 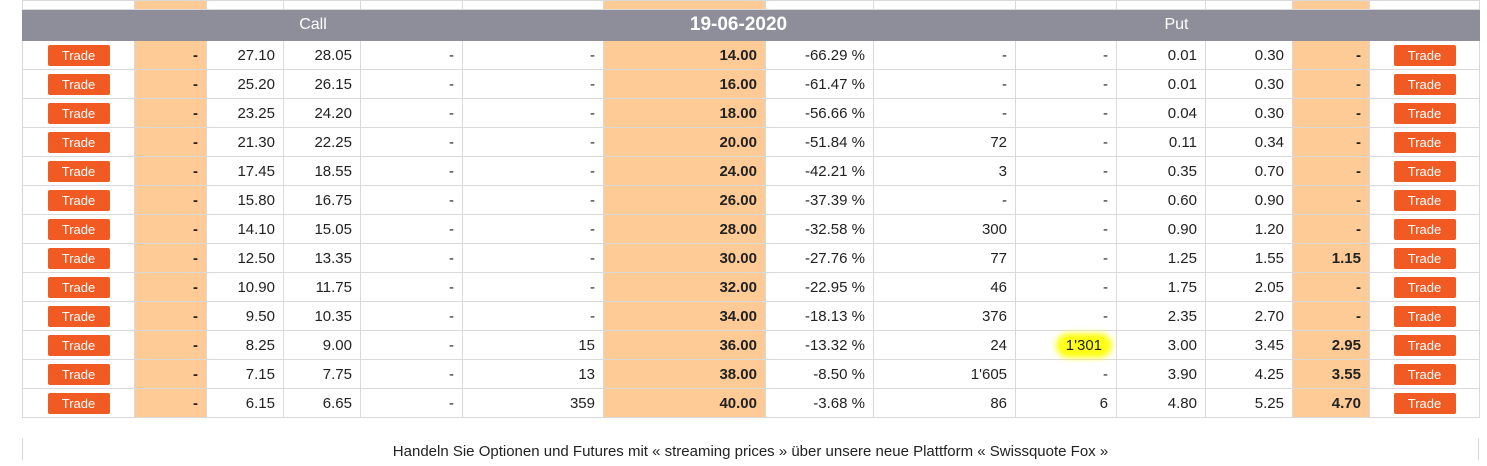 I want to click on put-ask: 0.30, so click(x=1249, y=84).